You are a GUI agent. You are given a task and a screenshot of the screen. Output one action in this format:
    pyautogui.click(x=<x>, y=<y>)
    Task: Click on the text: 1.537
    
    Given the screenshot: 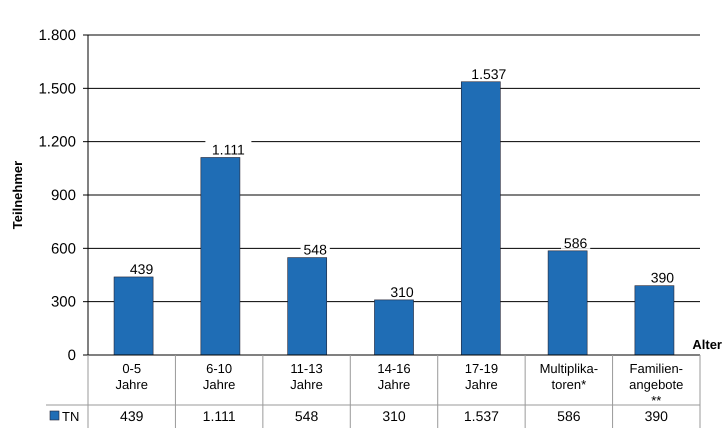 What is the action you would take?
    pyautogui.click(x=488, y=74)
    